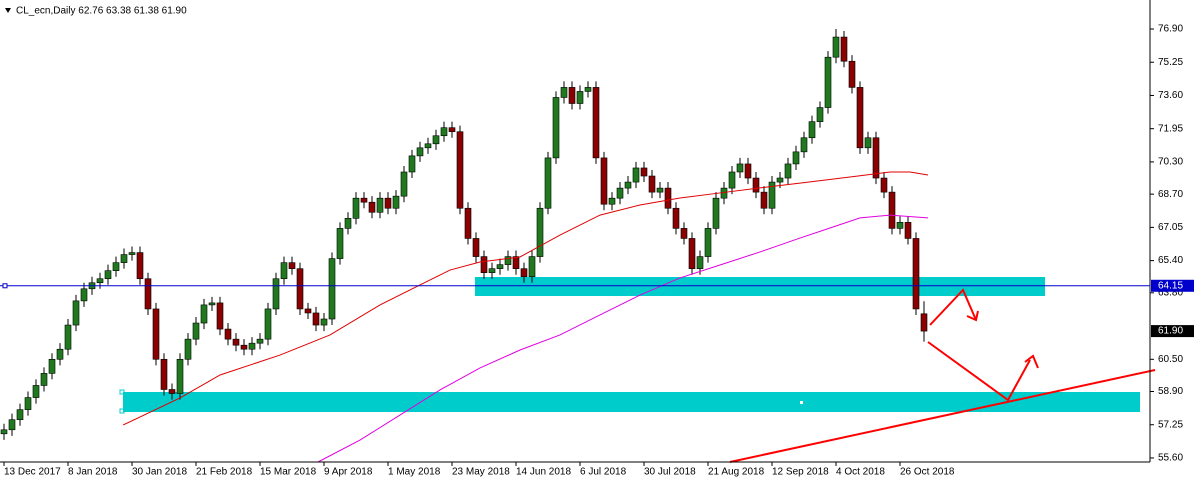 This screenshot has width=1195, height=482. I want to click on y-tick-label: 63.80, so click(1170, 292).